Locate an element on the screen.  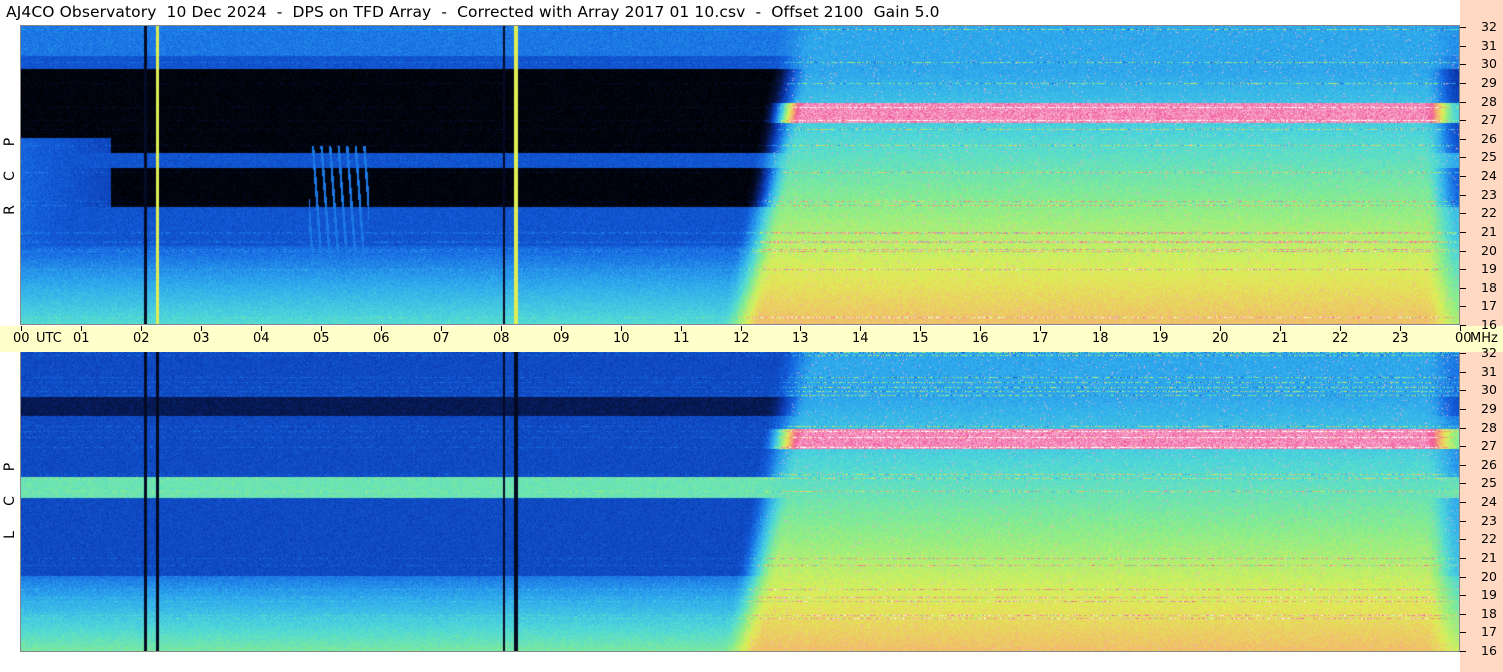
utc-tick-label: 00 is located at coordinates (21, 338).